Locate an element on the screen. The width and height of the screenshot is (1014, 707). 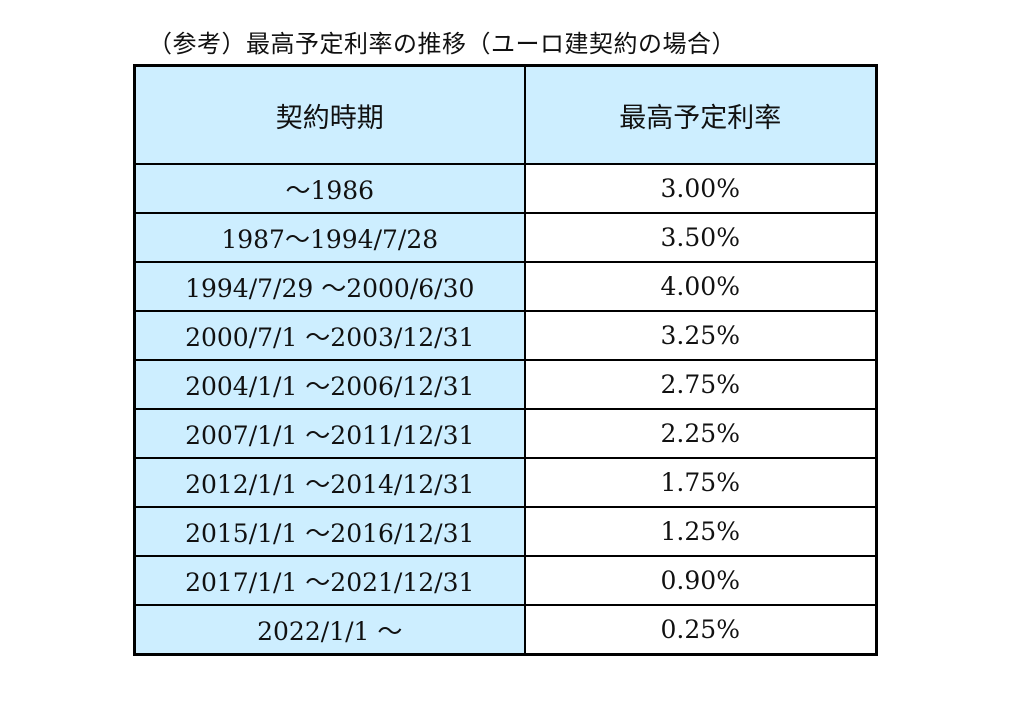
rate-cell: 2.75% is located at coordinates (700, 384).